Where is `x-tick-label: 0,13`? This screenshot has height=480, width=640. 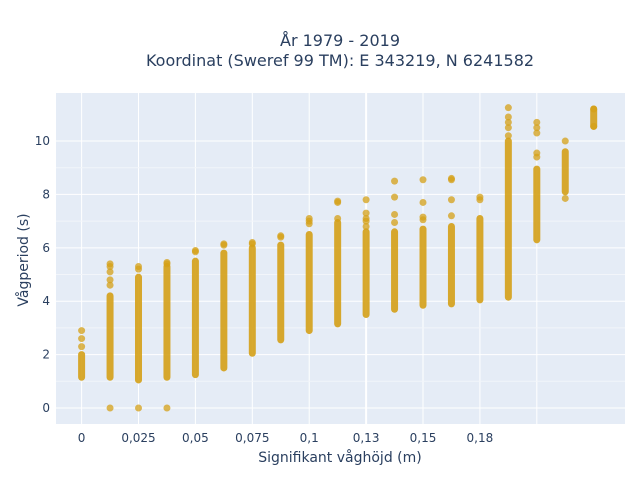 x-tick-label: 0,13 is located at coordinates (366, 438).